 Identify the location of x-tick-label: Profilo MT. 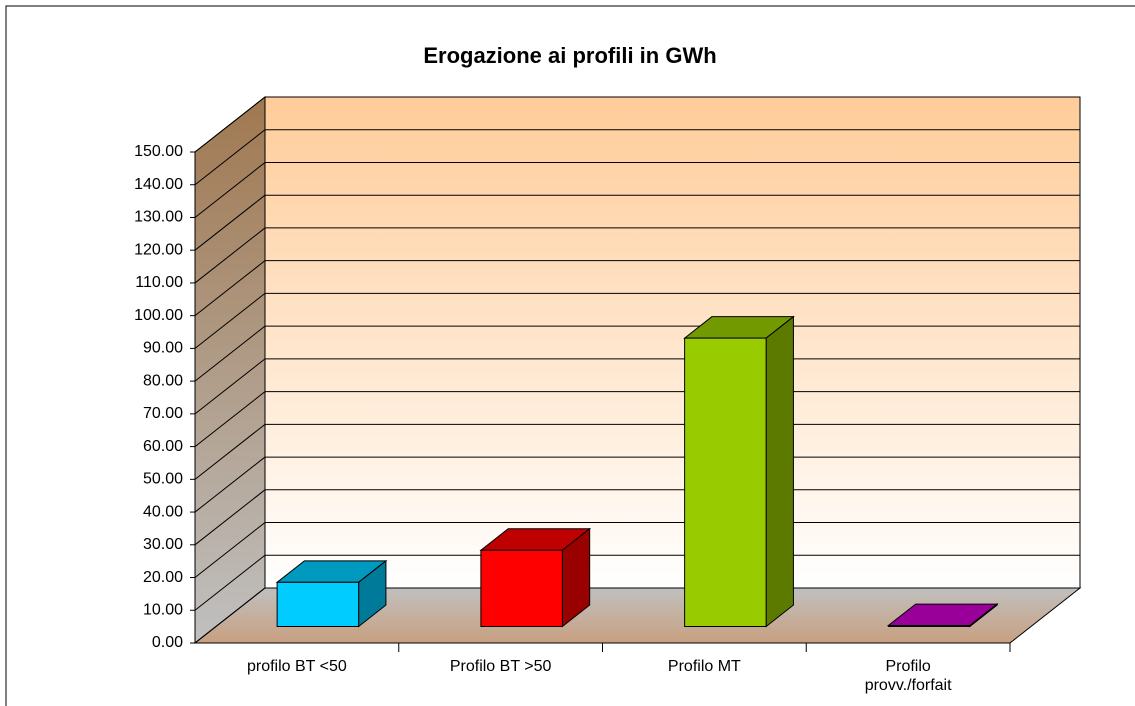
(704, 666).